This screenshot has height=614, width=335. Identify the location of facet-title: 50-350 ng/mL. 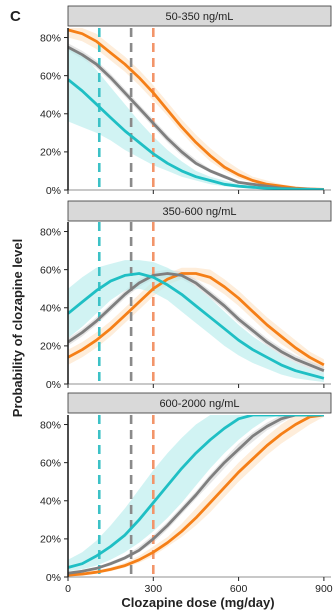
(200, 17).